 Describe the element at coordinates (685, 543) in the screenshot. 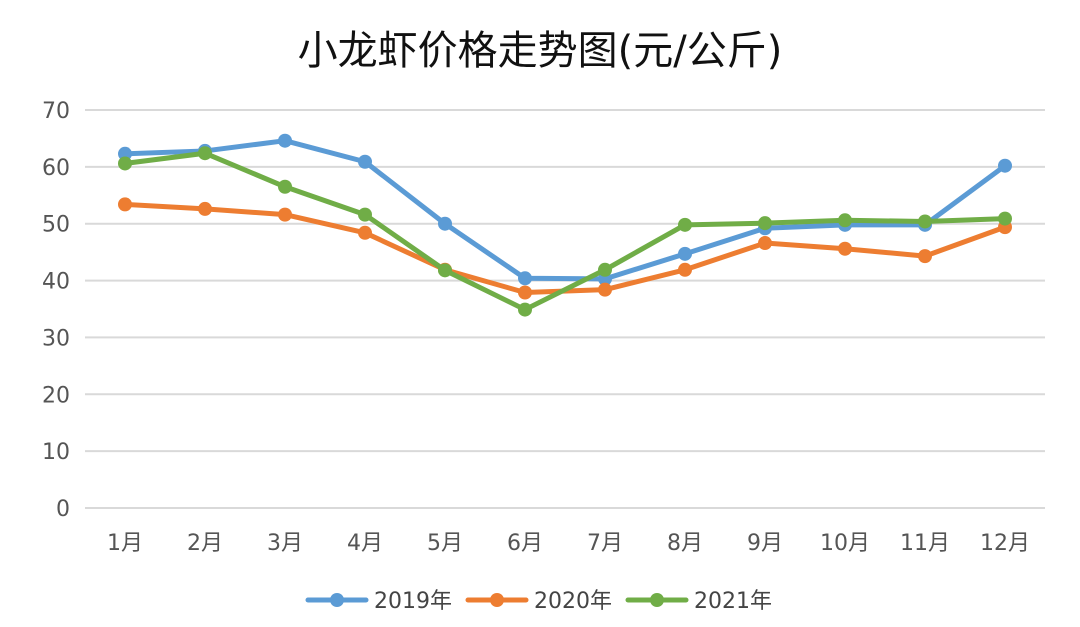

I see `x-tick-label: 8月` at that location.